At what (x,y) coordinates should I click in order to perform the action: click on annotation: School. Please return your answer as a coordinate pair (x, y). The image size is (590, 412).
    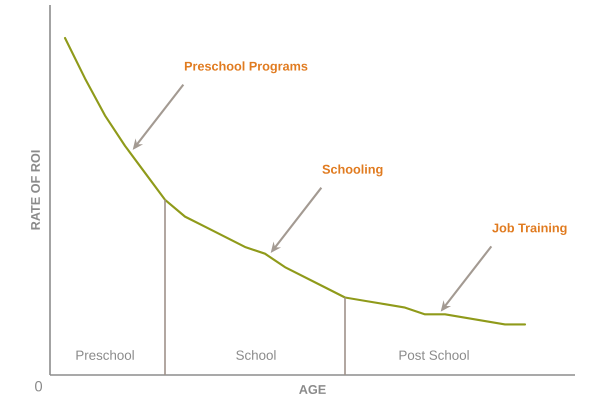
    Looking at the image, I should click on (256, 355).